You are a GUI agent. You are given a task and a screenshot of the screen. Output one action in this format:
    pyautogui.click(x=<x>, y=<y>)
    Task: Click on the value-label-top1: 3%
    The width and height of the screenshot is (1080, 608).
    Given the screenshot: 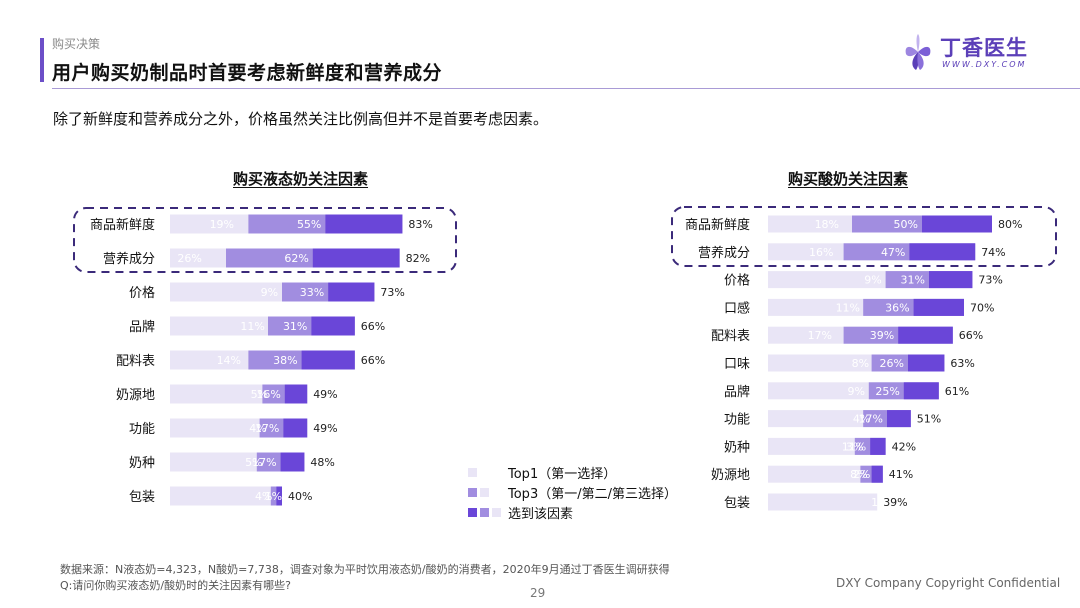 What is the action you would take?
    pyautogui.click(x=854, y=446)
    